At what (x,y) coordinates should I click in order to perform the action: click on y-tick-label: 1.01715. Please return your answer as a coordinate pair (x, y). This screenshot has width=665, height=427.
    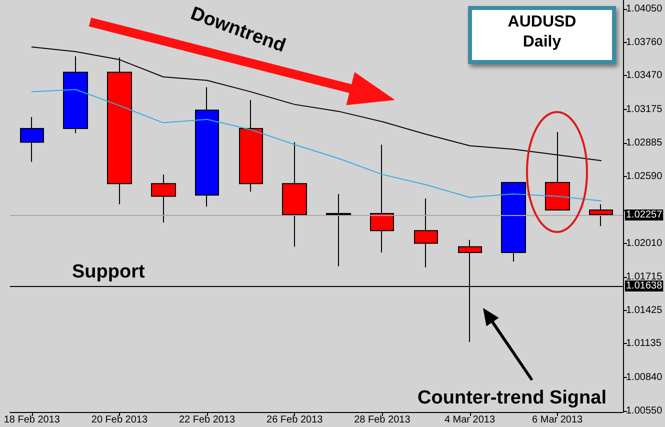
    Looking at the image, I should click on (644, 277).